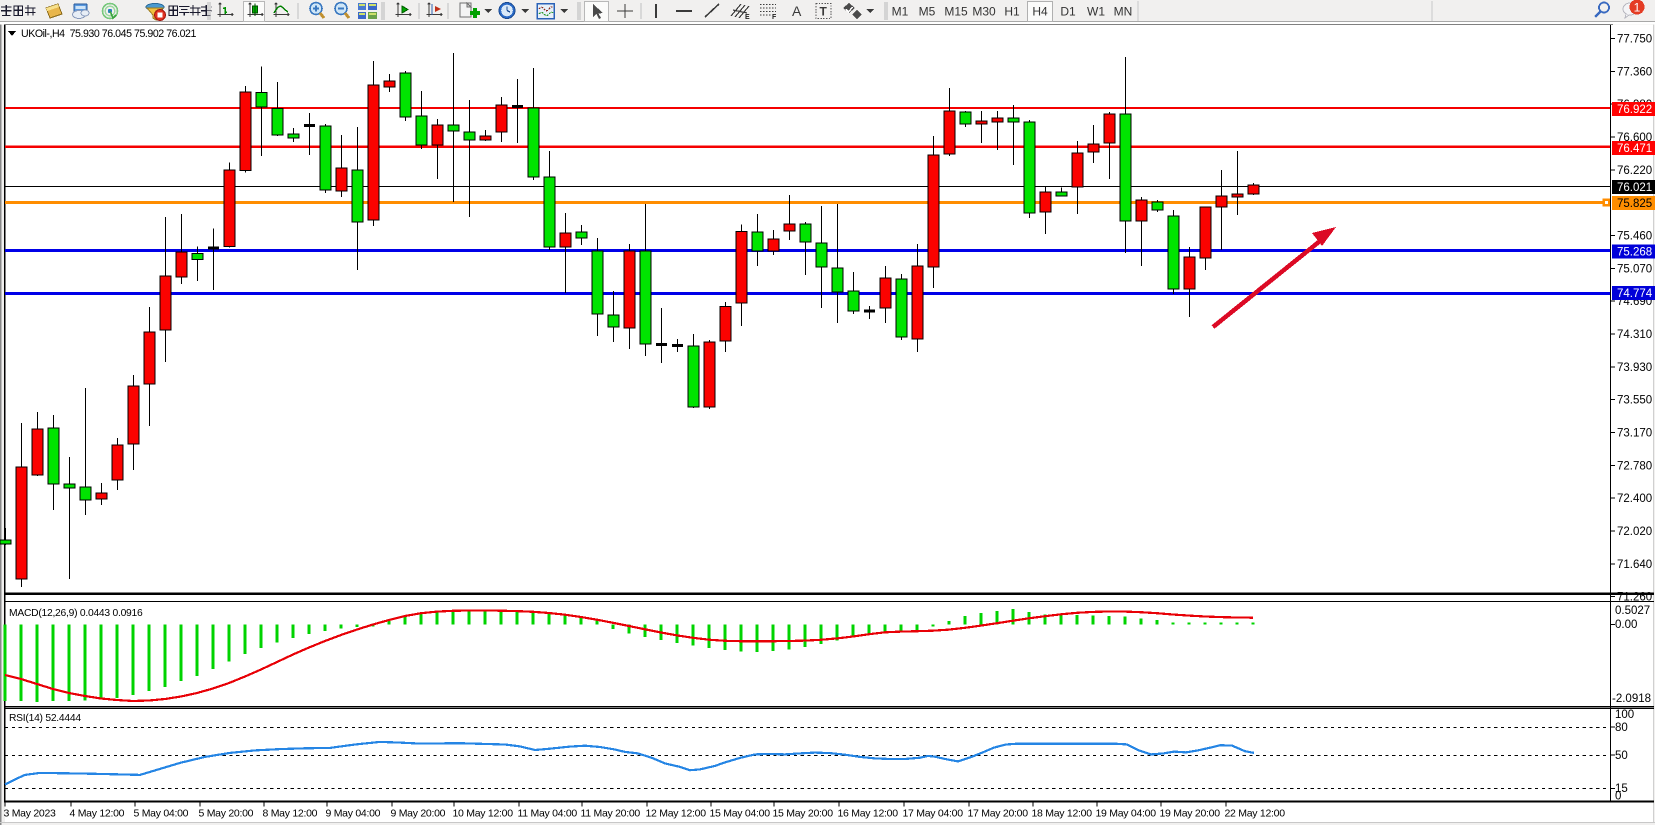 The image size is (1655, 825). Describe the element at coordinates (76, 613) in the screenshot. I see `svg-text: MACD(12,26,9) 0.0443 0.0916` at that location.